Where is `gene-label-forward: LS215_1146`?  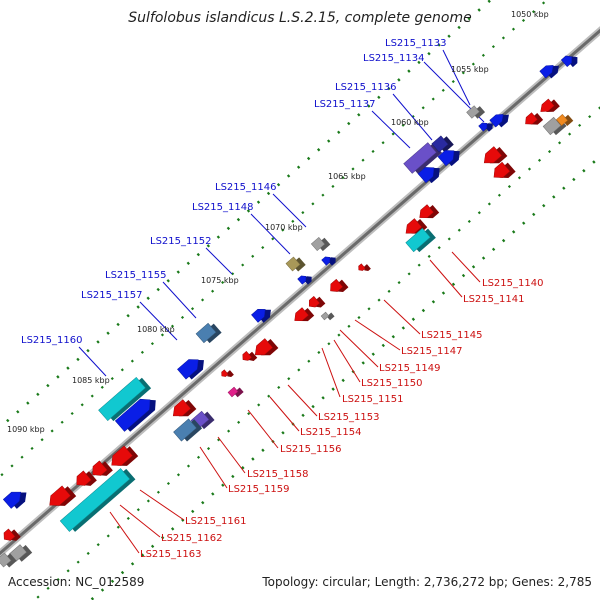 gene-label-forward: LS215_1146 is located at coordinates (245, 187).